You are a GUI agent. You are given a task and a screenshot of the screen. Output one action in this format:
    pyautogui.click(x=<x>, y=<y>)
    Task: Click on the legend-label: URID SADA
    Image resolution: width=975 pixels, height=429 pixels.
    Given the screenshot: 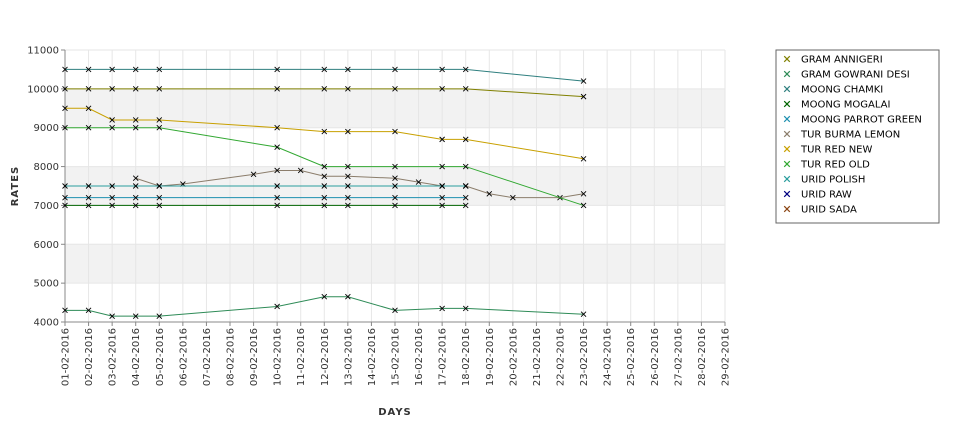 What is the action you would take?
    pyautogui.click(x=829, y=210)
    